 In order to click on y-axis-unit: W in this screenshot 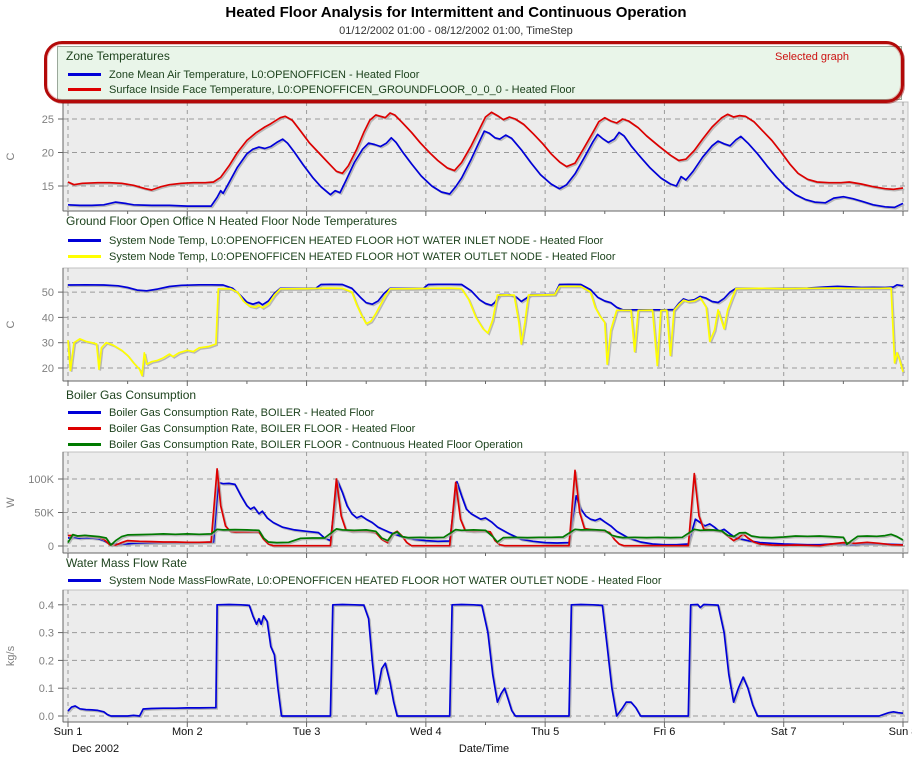, I will do `click(11, 502)`.